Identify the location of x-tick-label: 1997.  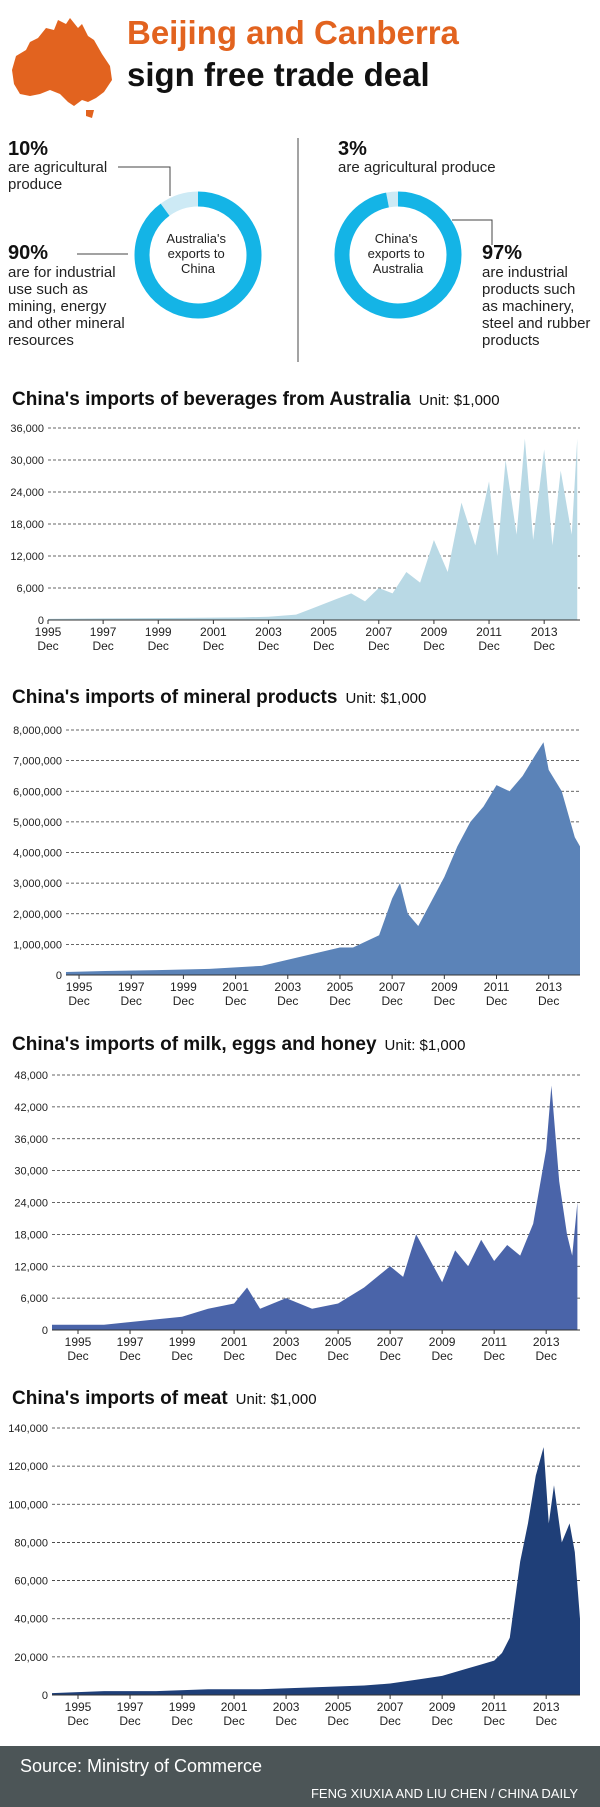
(130, 1707).